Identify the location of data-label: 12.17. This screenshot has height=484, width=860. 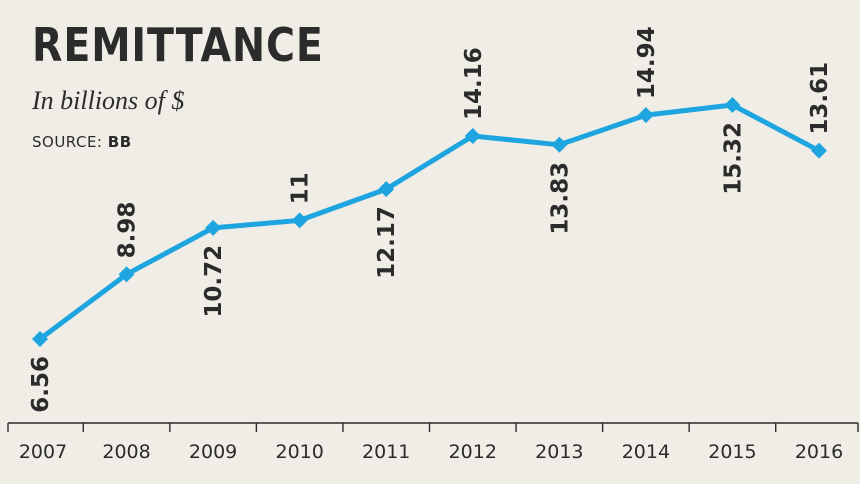
(387, 242).